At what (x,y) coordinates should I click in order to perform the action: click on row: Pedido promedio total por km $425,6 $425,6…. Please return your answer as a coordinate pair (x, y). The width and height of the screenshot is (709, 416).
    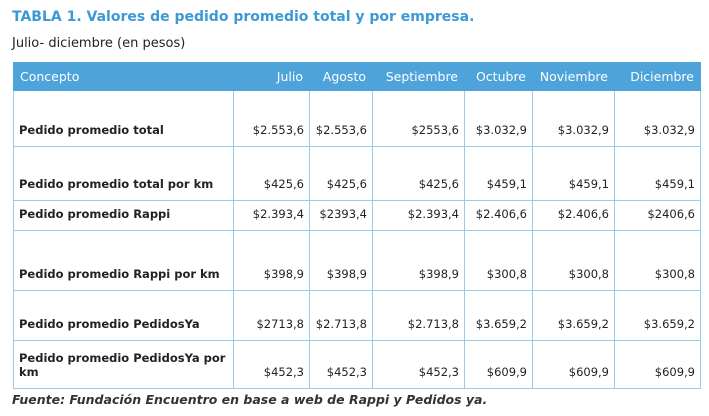
    Looking at the image, I should click on (357, 173).